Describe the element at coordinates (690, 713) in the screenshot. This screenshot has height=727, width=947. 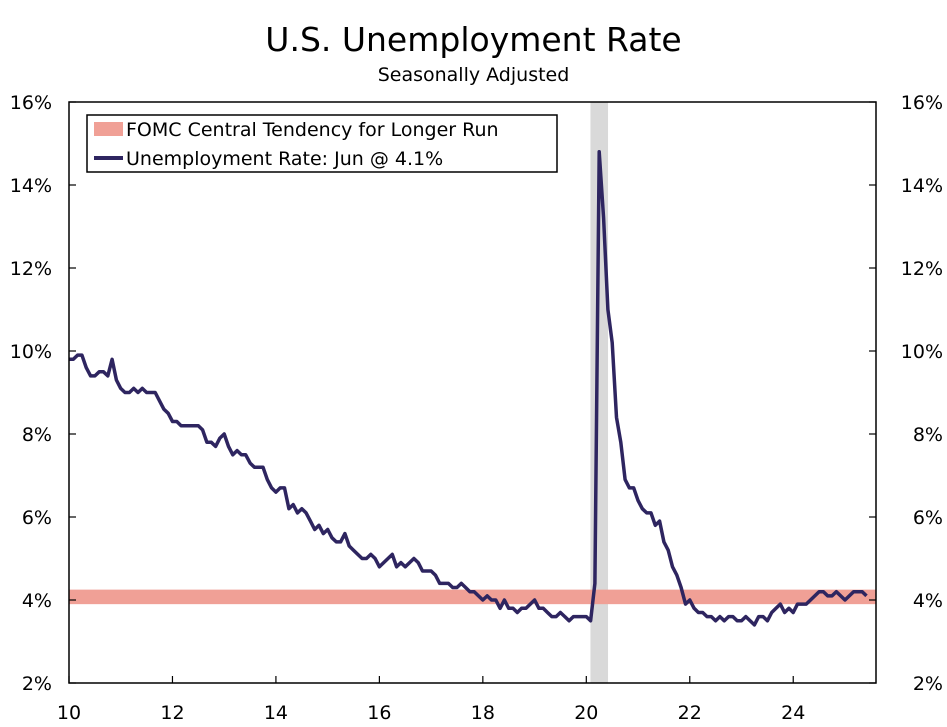
I see `x-tick-label: 22` at that location.